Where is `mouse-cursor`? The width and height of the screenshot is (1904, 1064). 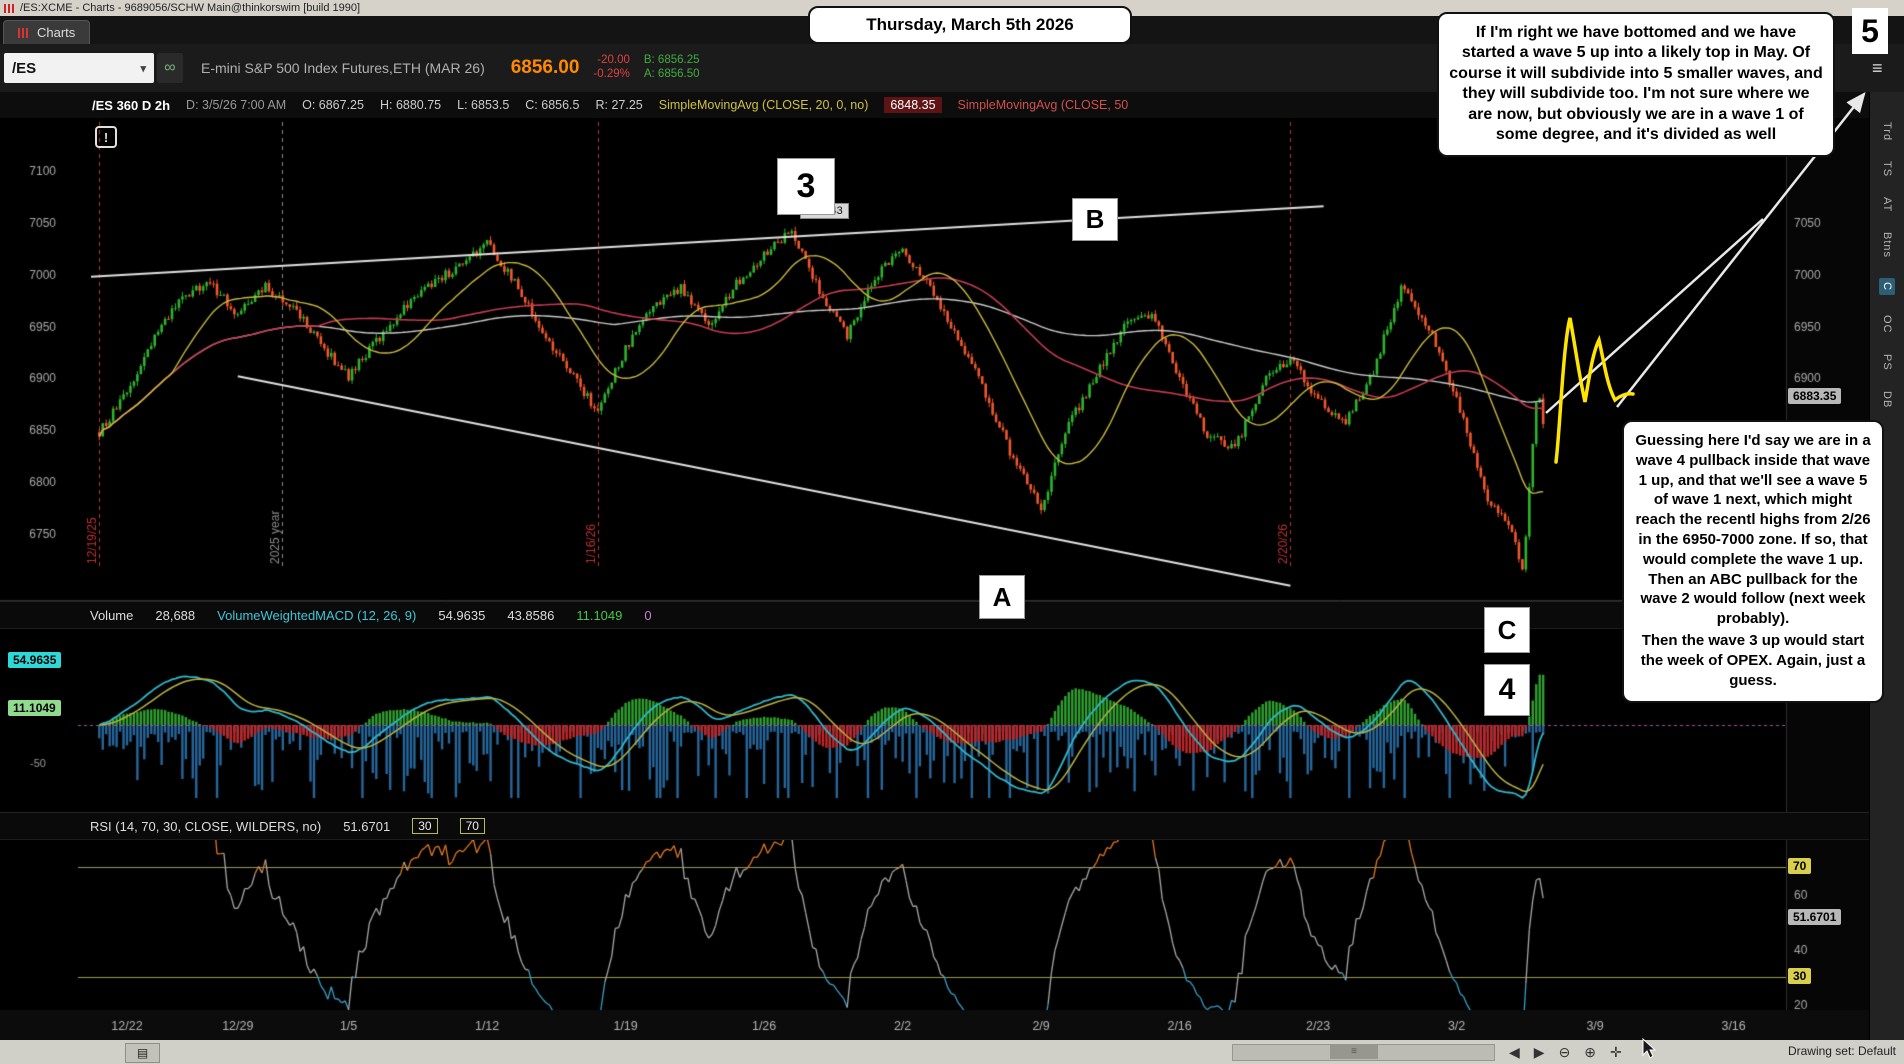
mouse-cursor is located at coordinates (1649, 1048).